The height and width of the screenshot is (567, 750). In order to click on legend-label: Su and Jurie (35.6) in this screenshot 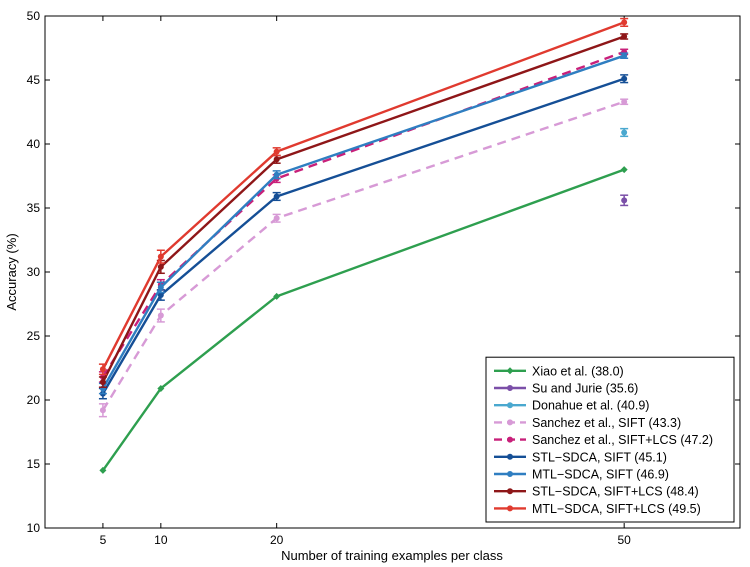, I will do `click(585, 389)`.